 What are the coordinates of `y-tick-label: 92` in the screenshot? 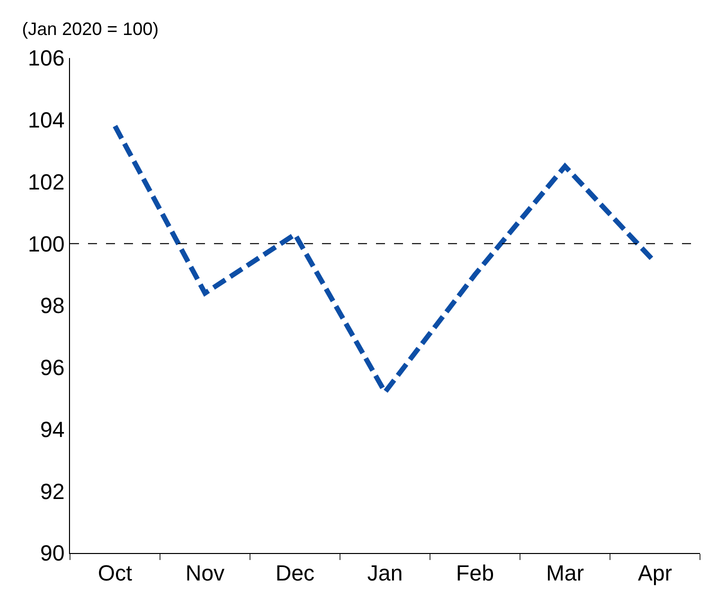 It's located at (52, 491).